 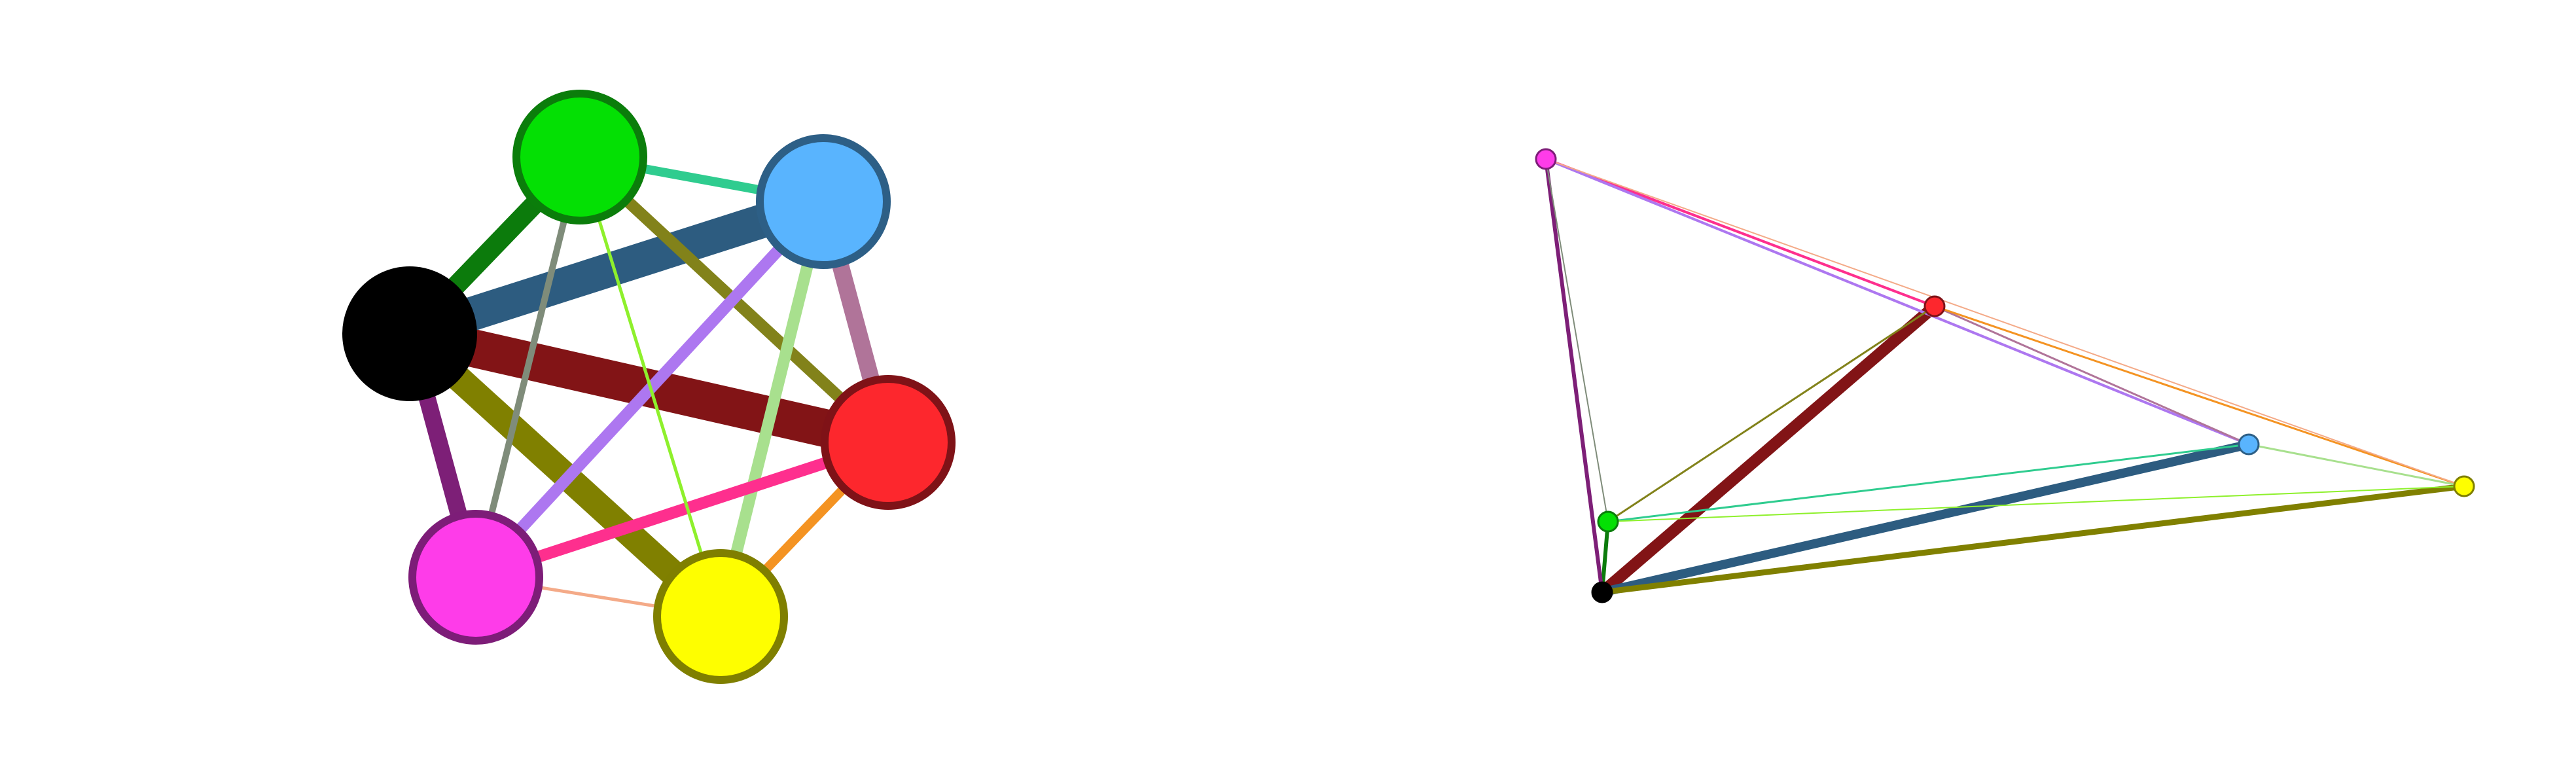 What do you see at coordinates (1605, 557) in the screenshot?
I see `edge-black-green` at bounding box center [1605, 557].